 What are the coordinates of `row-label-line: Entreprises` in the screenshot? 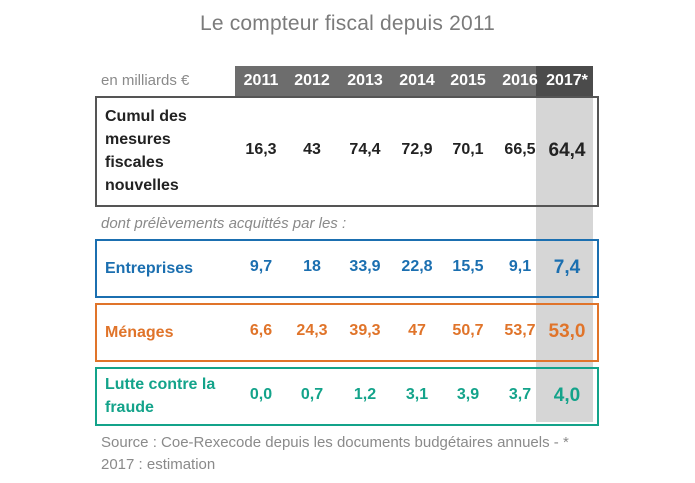 It's located at (149, 268).